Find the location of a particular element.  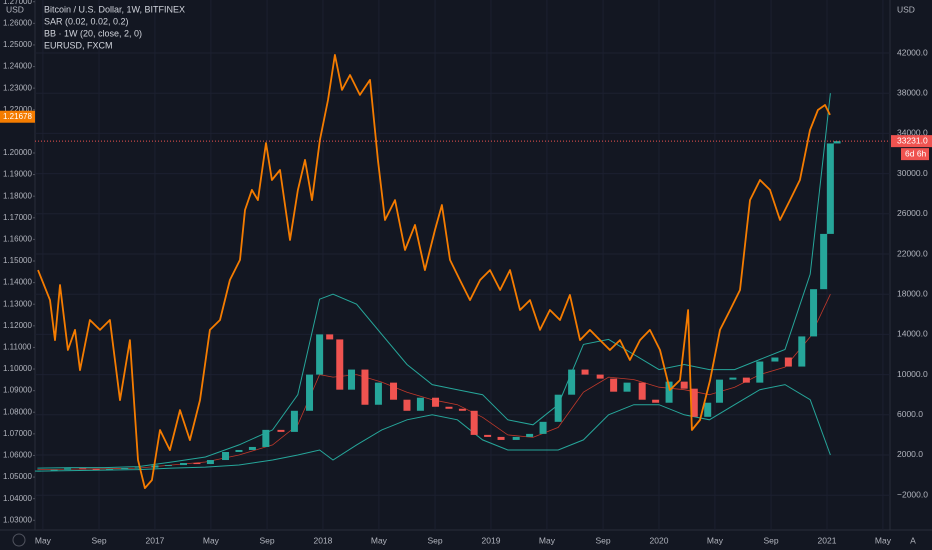

y-tick-label: 1.16000 is located at coordinates (17, 239).